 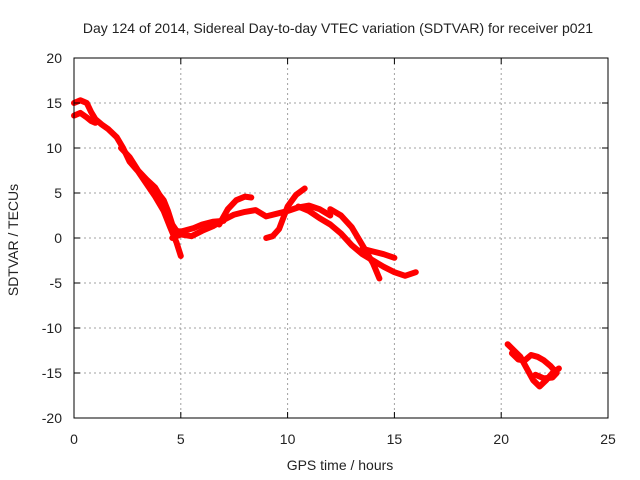 I want to click on series-sat-track-h, so click(x=355, y=244).